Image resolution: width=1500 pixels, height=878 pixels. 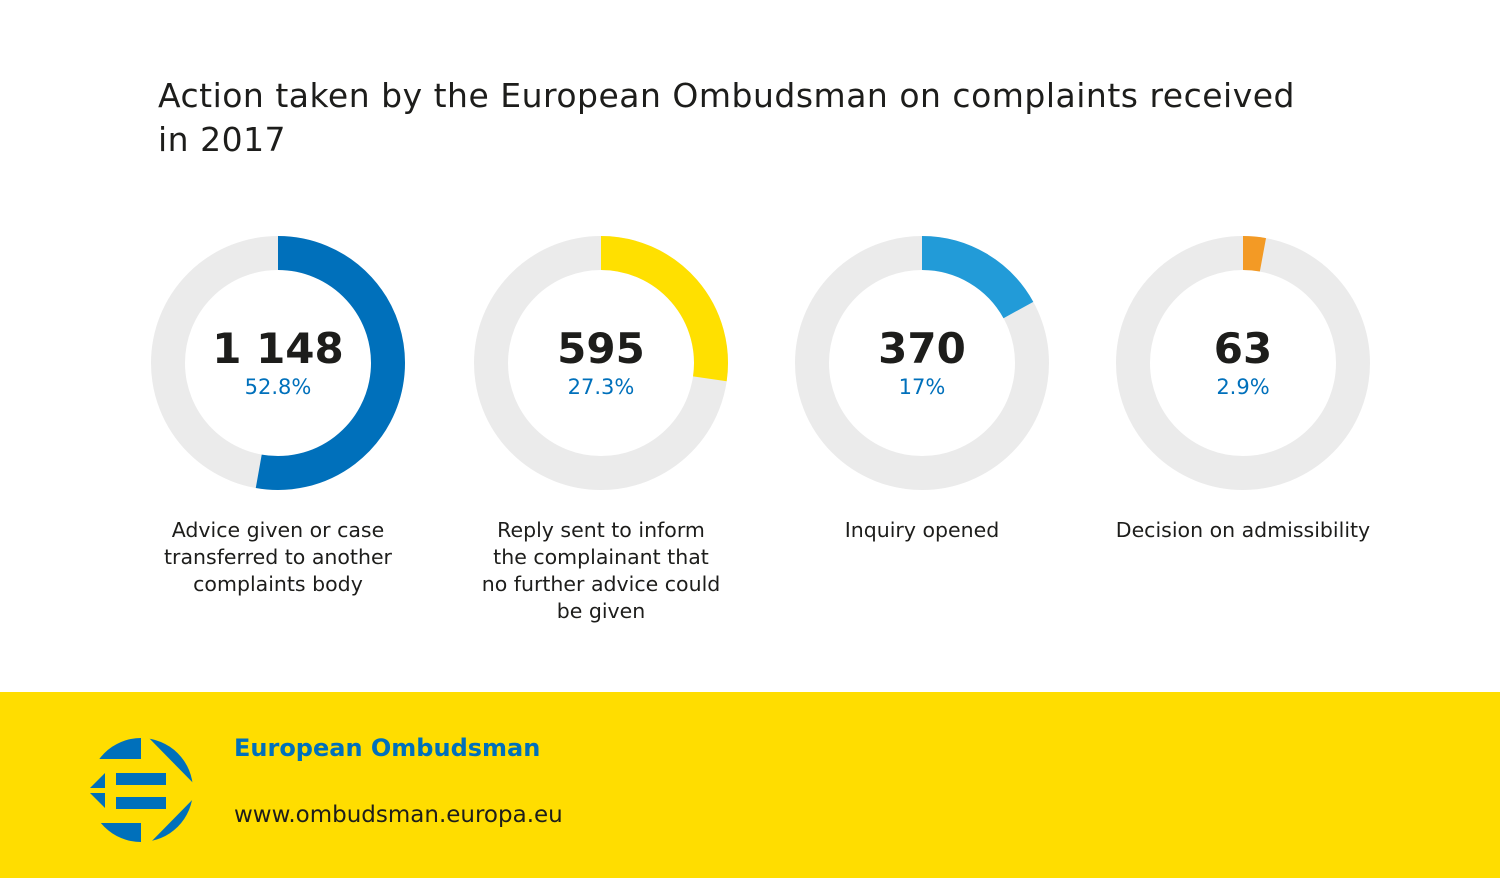 What do you see at coordinates (278, 348) in the screenshot?
I see `donut-value: 1 148` at bounding box center [278, 348].